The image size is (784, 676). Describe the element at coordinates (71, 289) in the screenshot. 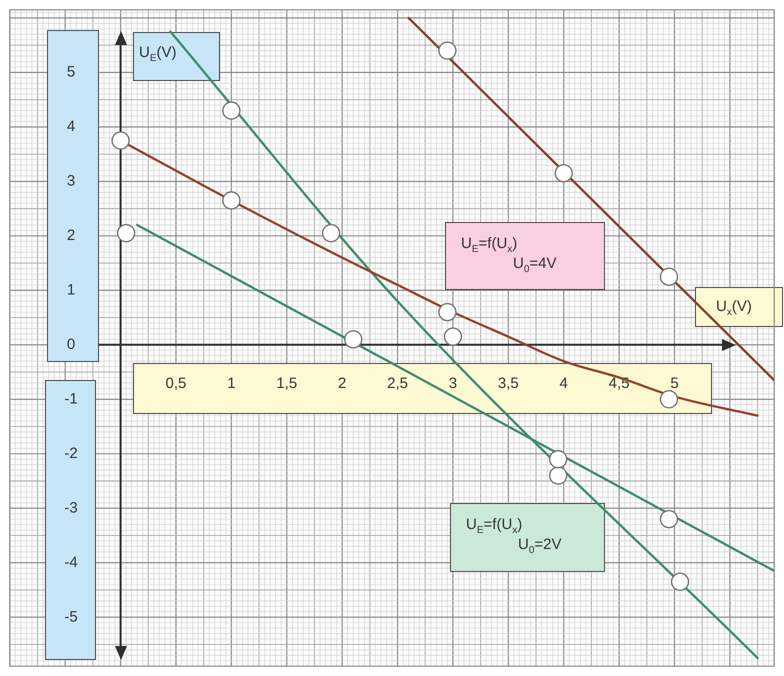

I see `y-tick-label: 1` at that location.